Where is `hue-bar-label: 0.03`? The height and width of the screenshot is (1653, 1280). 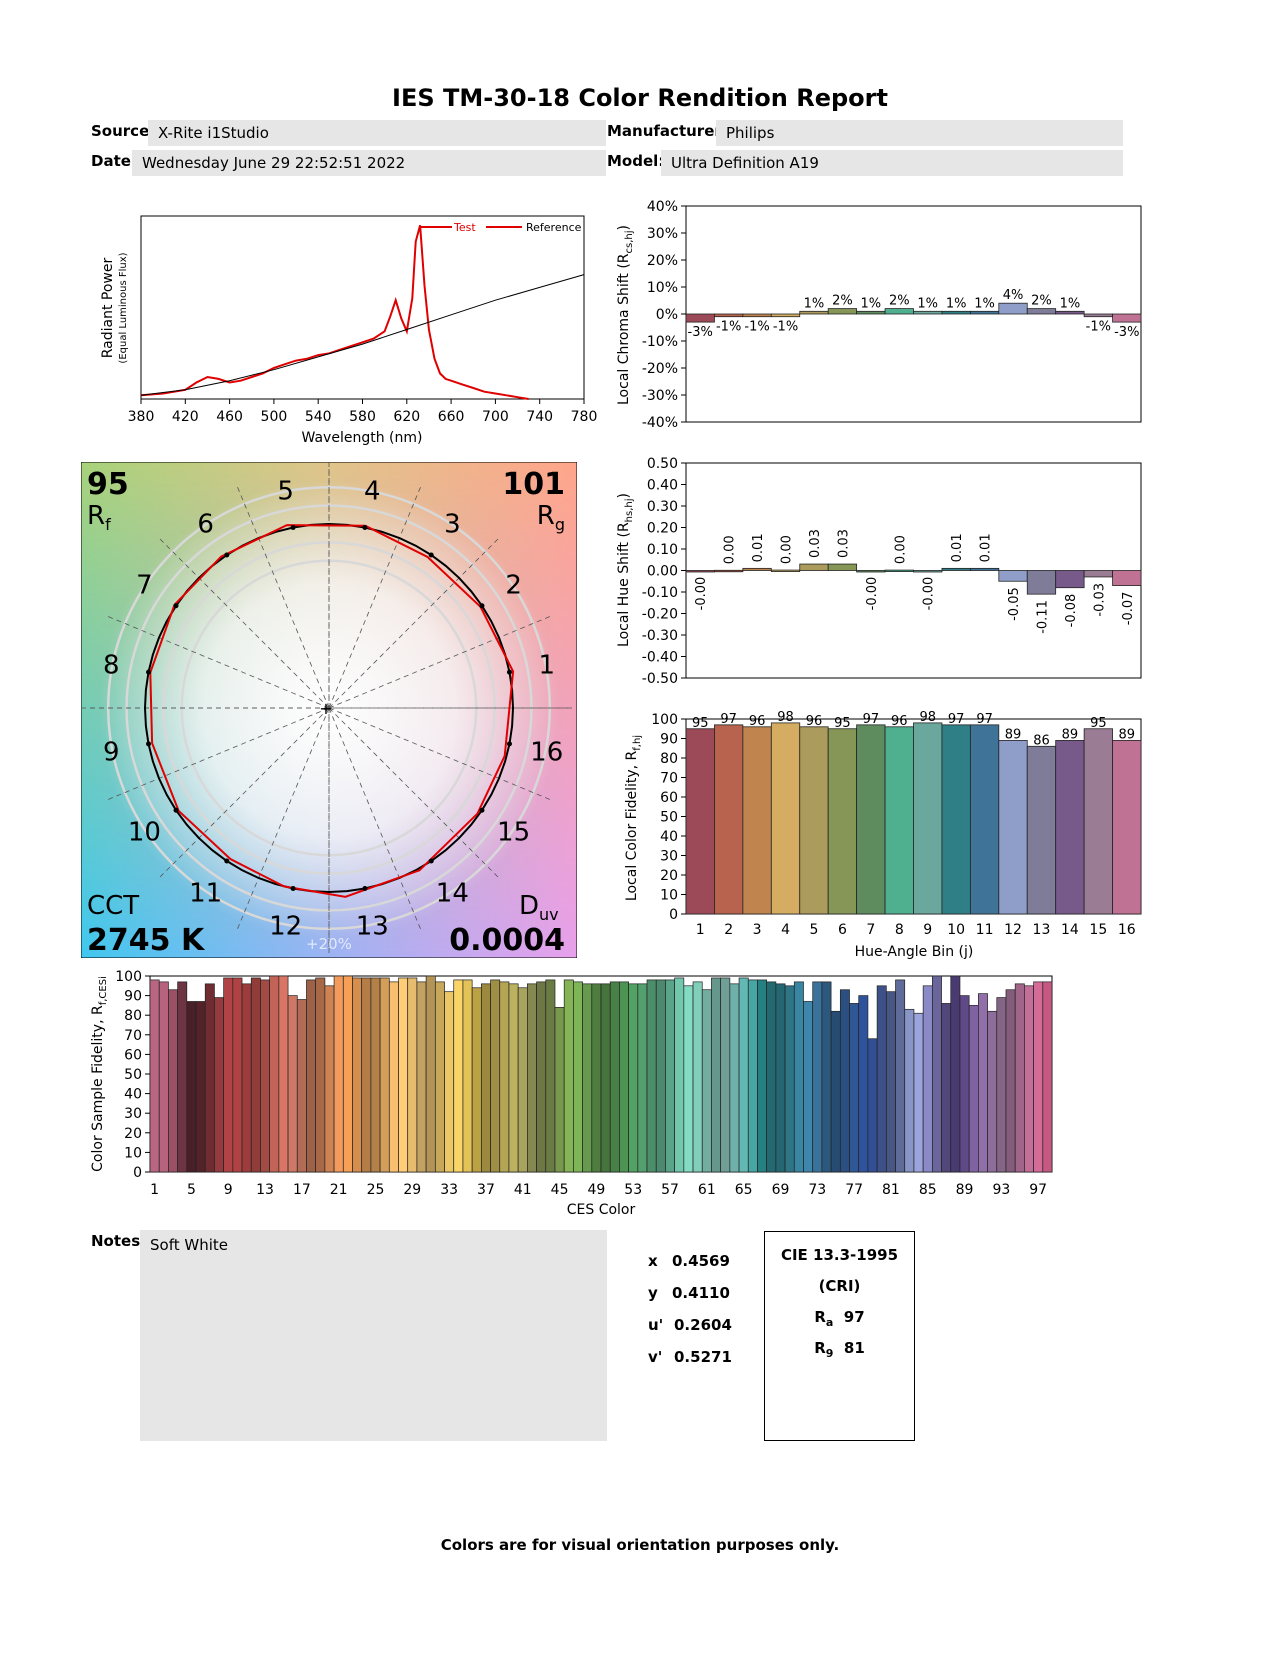
hue-bar-label: 0.03 is located at coordinates (815, 543).